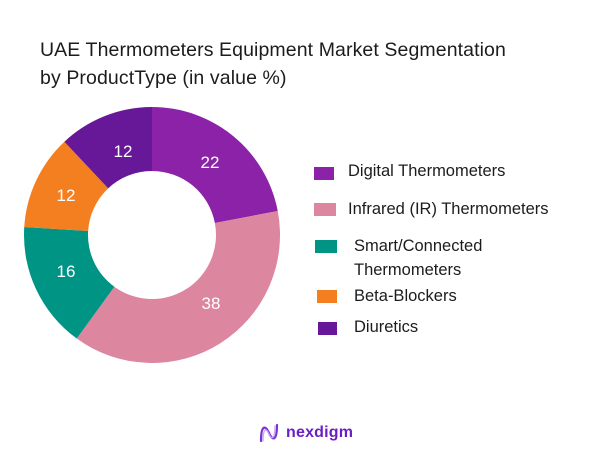 The height and width of the screenshot is (451, 602). What do you see at coordinates (163, 78) in the screenshot?
I see `chart-title-line2: by ProductType (in value %)` at bounding box center [163, 78].